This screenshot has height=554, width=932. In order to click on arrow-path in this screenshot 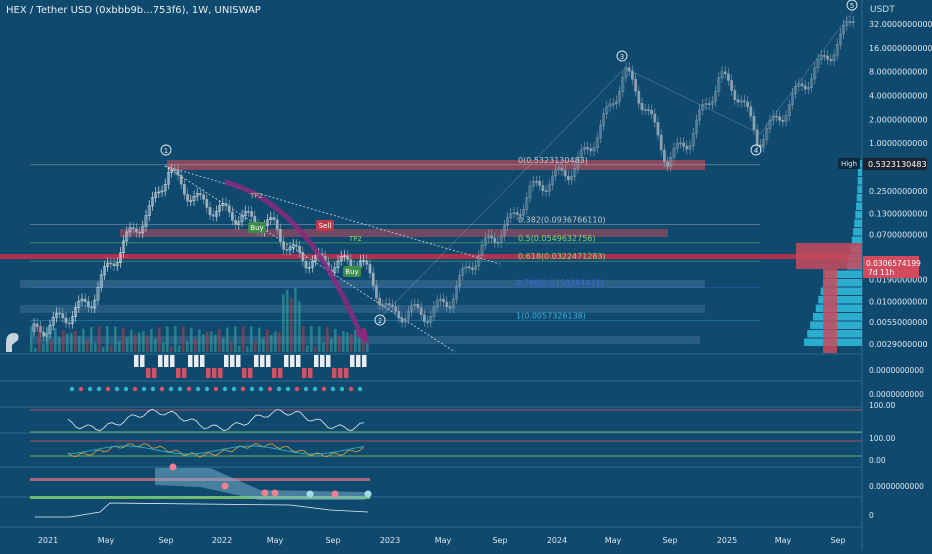, I will do `click(294, 259)`.